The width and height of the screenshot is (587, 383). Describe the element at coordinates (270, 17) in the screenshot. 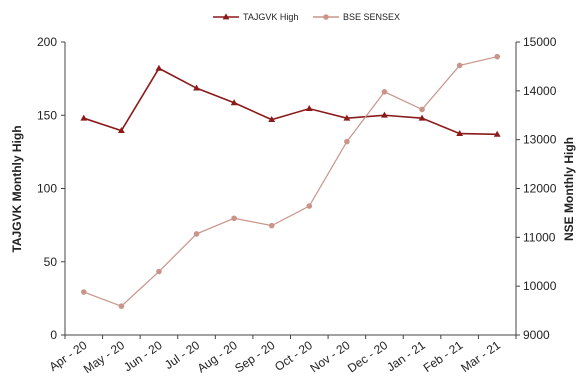

I see `legend-label: TAJGVK High` at that location.